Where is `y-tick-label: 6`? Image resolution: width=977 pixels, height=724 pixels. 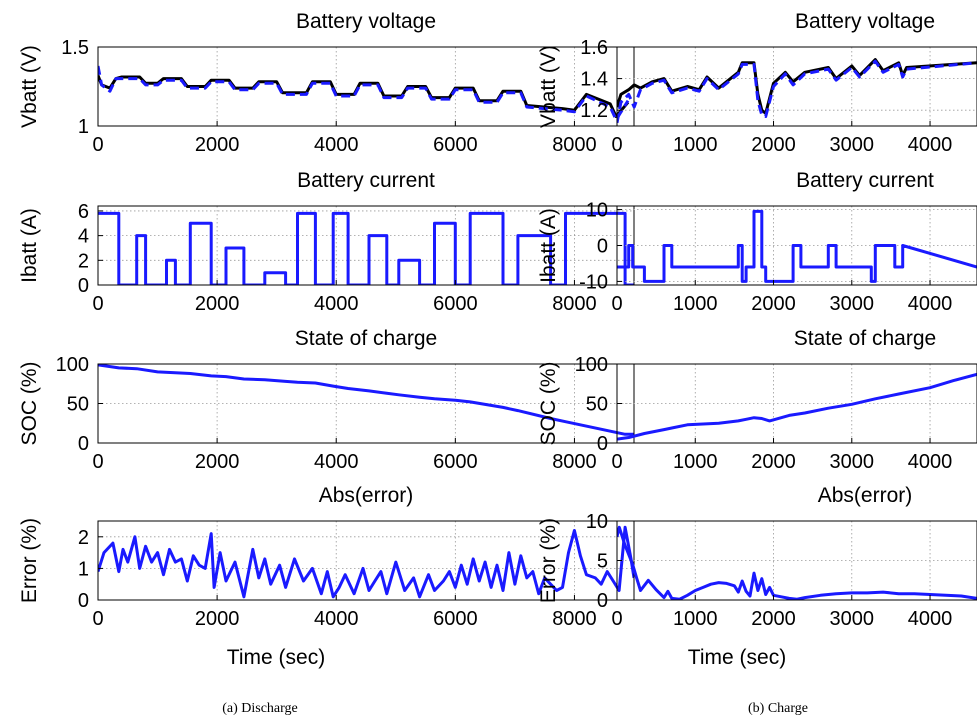
y-tick-label: 6 is located at coordinates (83, 212).